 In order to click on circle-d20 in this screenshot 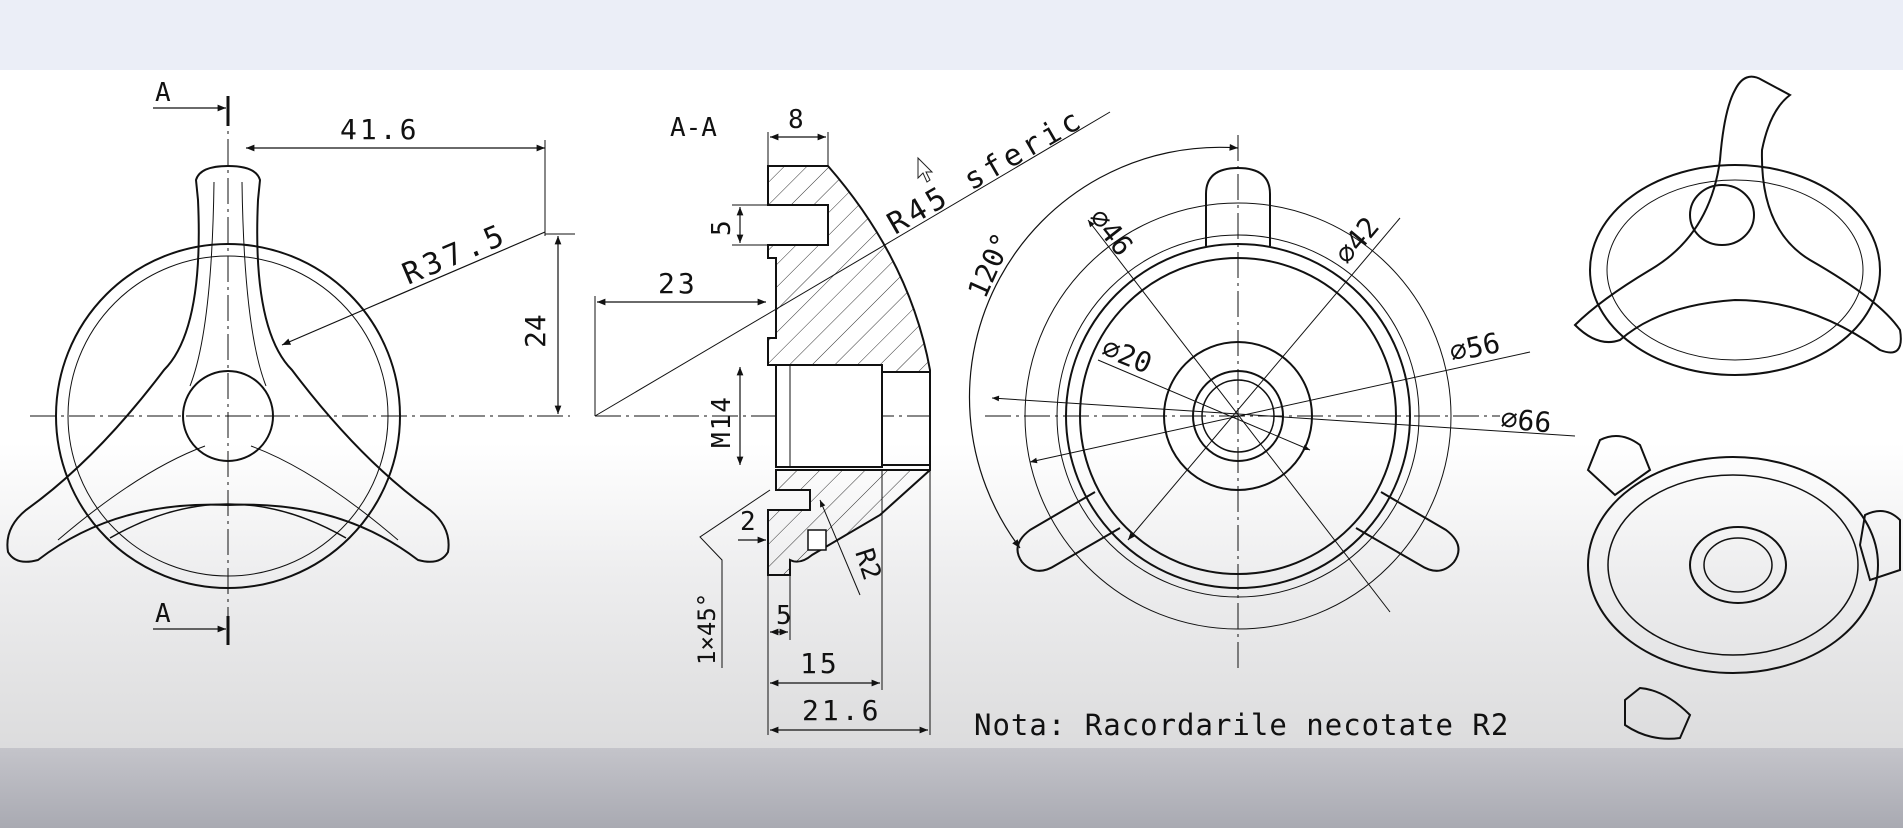, I will do `click(1238, 416)`.